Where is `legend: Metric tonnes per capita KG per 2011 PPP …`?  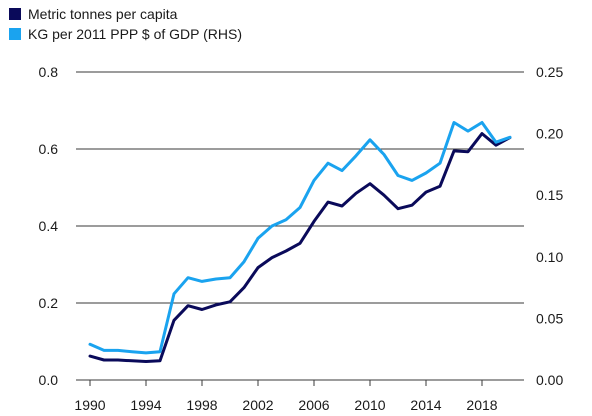
legend: Metric tonnes per capita KG per 2011 PPP … is located at coordinates (125, 24).